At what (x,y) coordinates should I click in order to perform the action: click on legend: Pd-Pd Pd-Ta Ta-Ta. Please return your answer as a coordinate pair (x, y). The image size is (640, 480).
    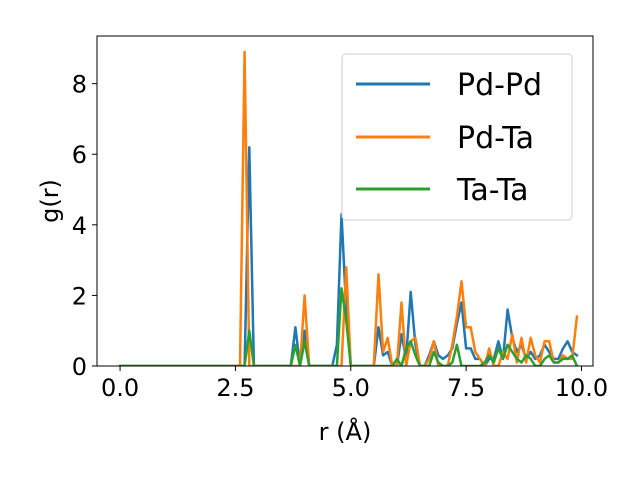
    Looking at the image, I should click on (457, 137).